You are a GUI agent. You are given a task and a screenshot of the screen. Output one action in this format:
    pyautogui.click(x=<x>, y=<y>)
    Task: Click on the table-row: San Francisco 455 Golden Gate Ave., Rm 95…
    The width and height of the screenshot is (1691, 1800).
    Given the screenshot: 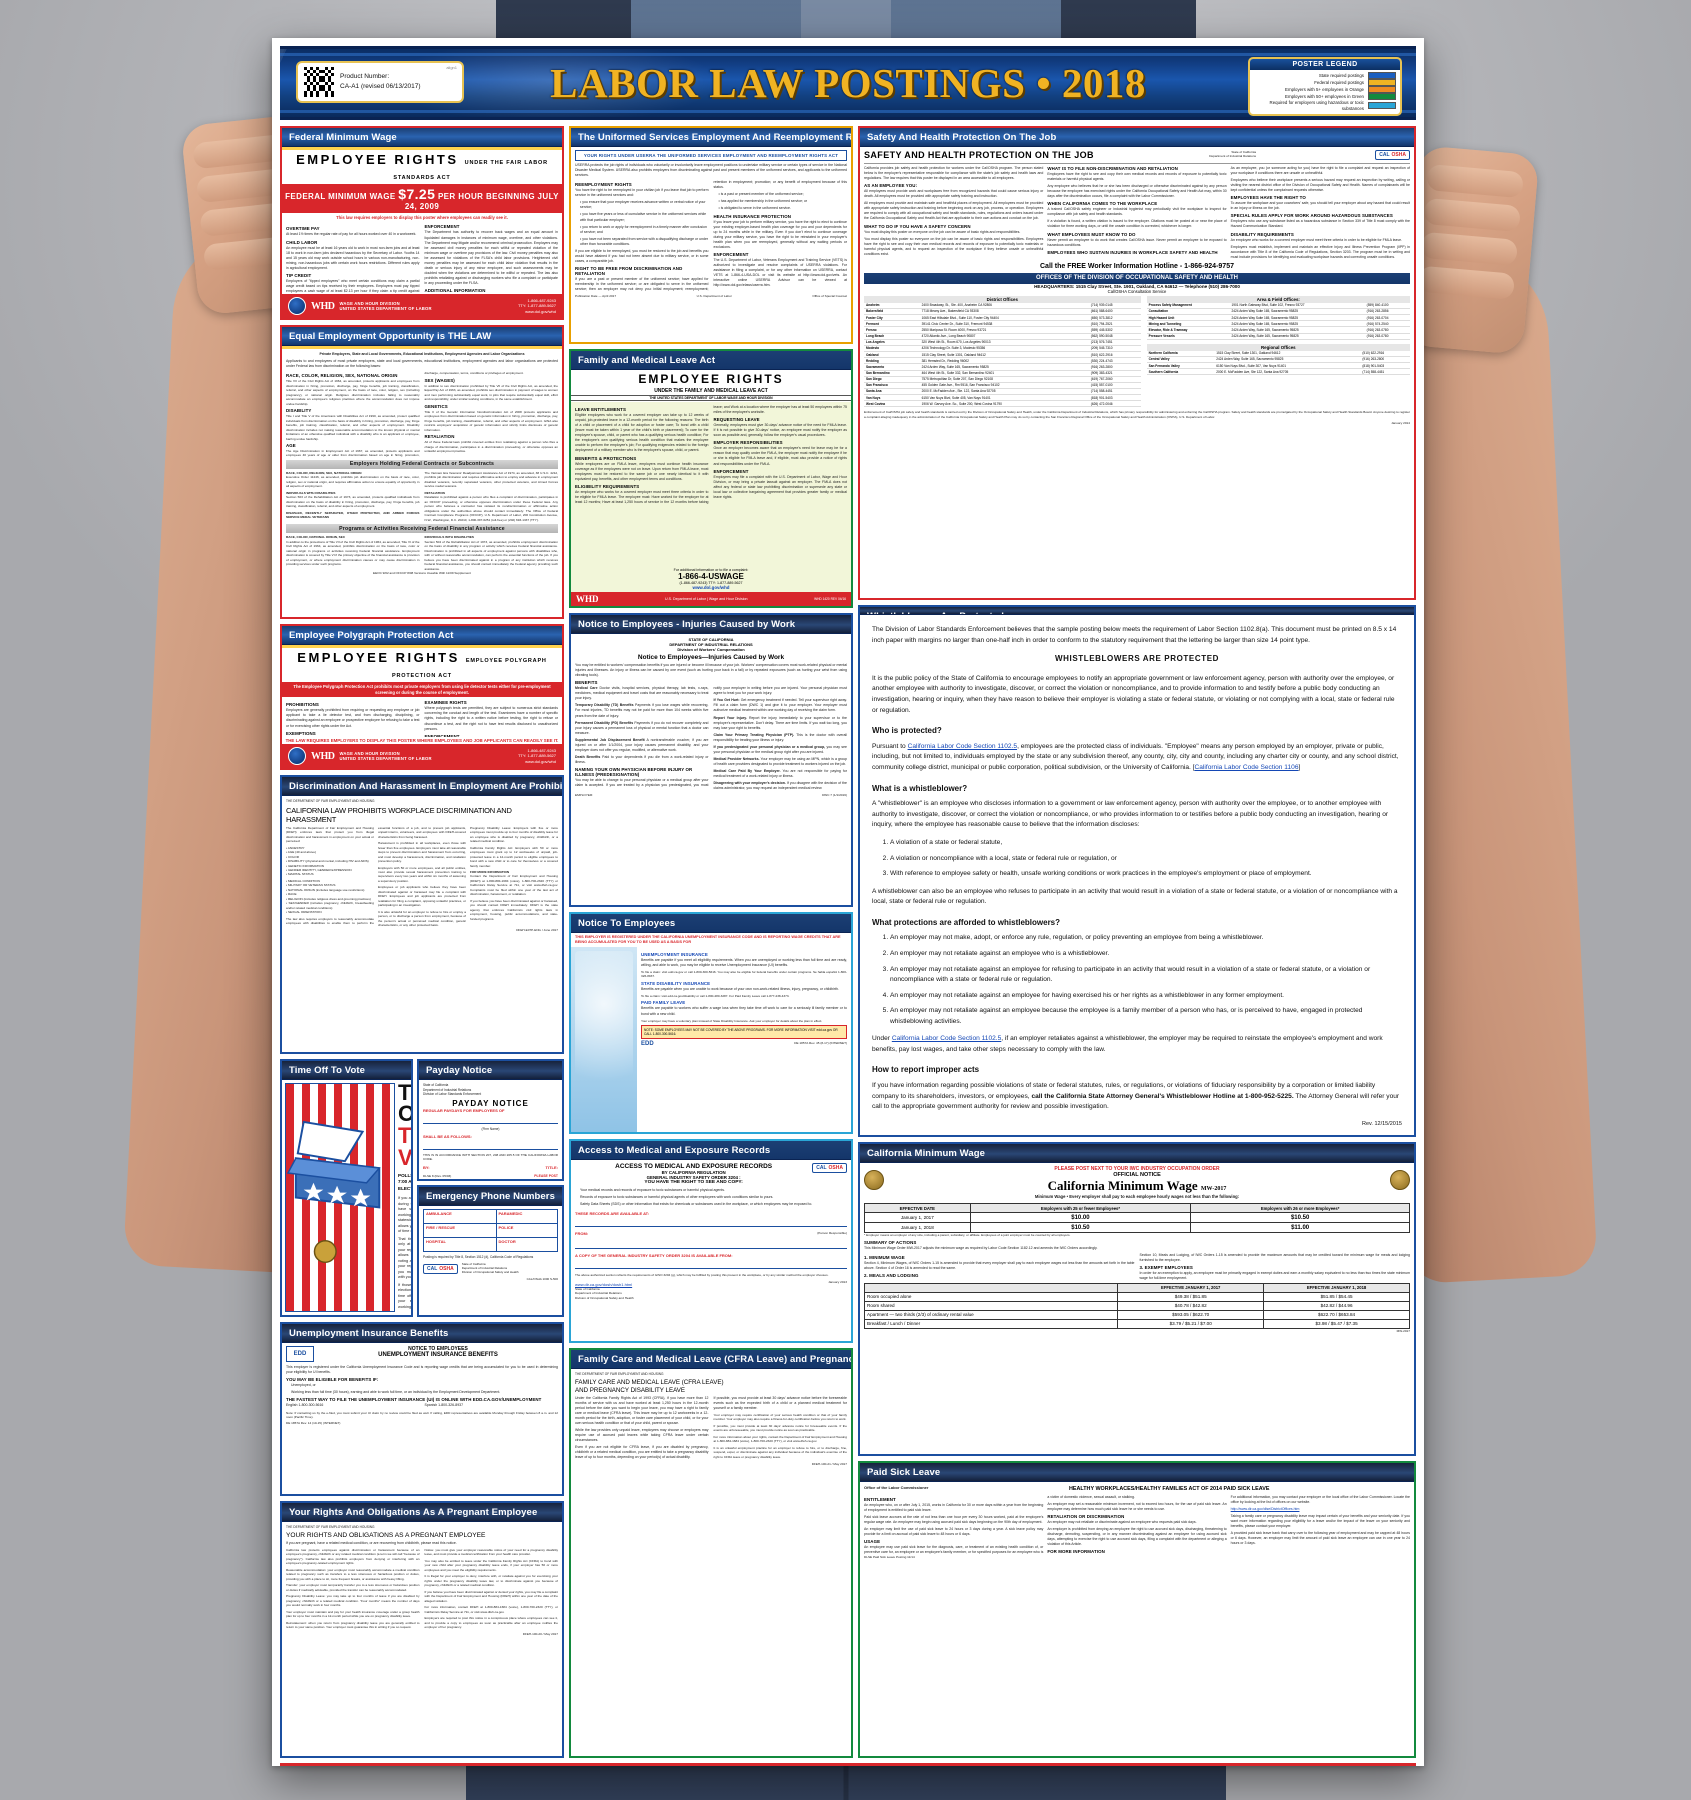 What is the action you would take?
    pyautogui.click(x=1002, y=385)
    